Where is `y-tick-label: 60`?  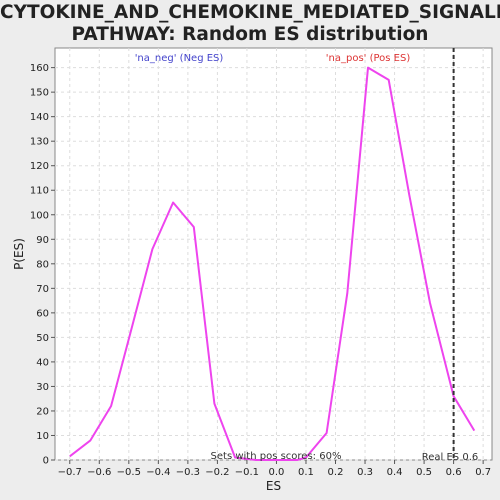 y-tick-label: 60 is located at coordinates (42, 313).